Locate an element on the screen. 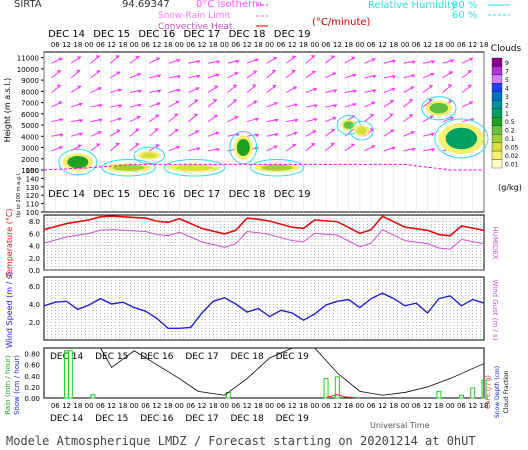 This screenshot has height=450, width=528. colorbar-label-10: 0.05 is located at coordinates (512, 148).